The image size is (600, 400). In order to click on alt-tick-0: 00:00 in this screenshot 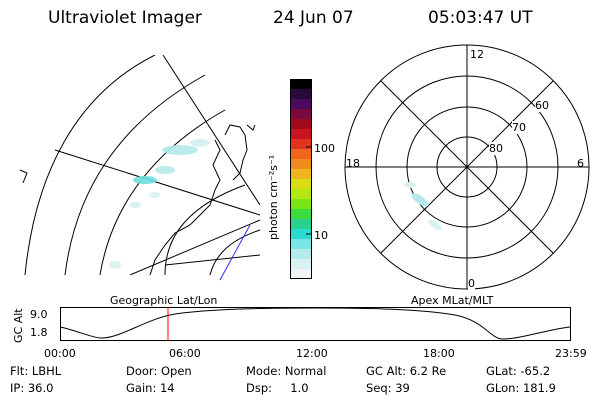, I will do `click(60, 353)`.